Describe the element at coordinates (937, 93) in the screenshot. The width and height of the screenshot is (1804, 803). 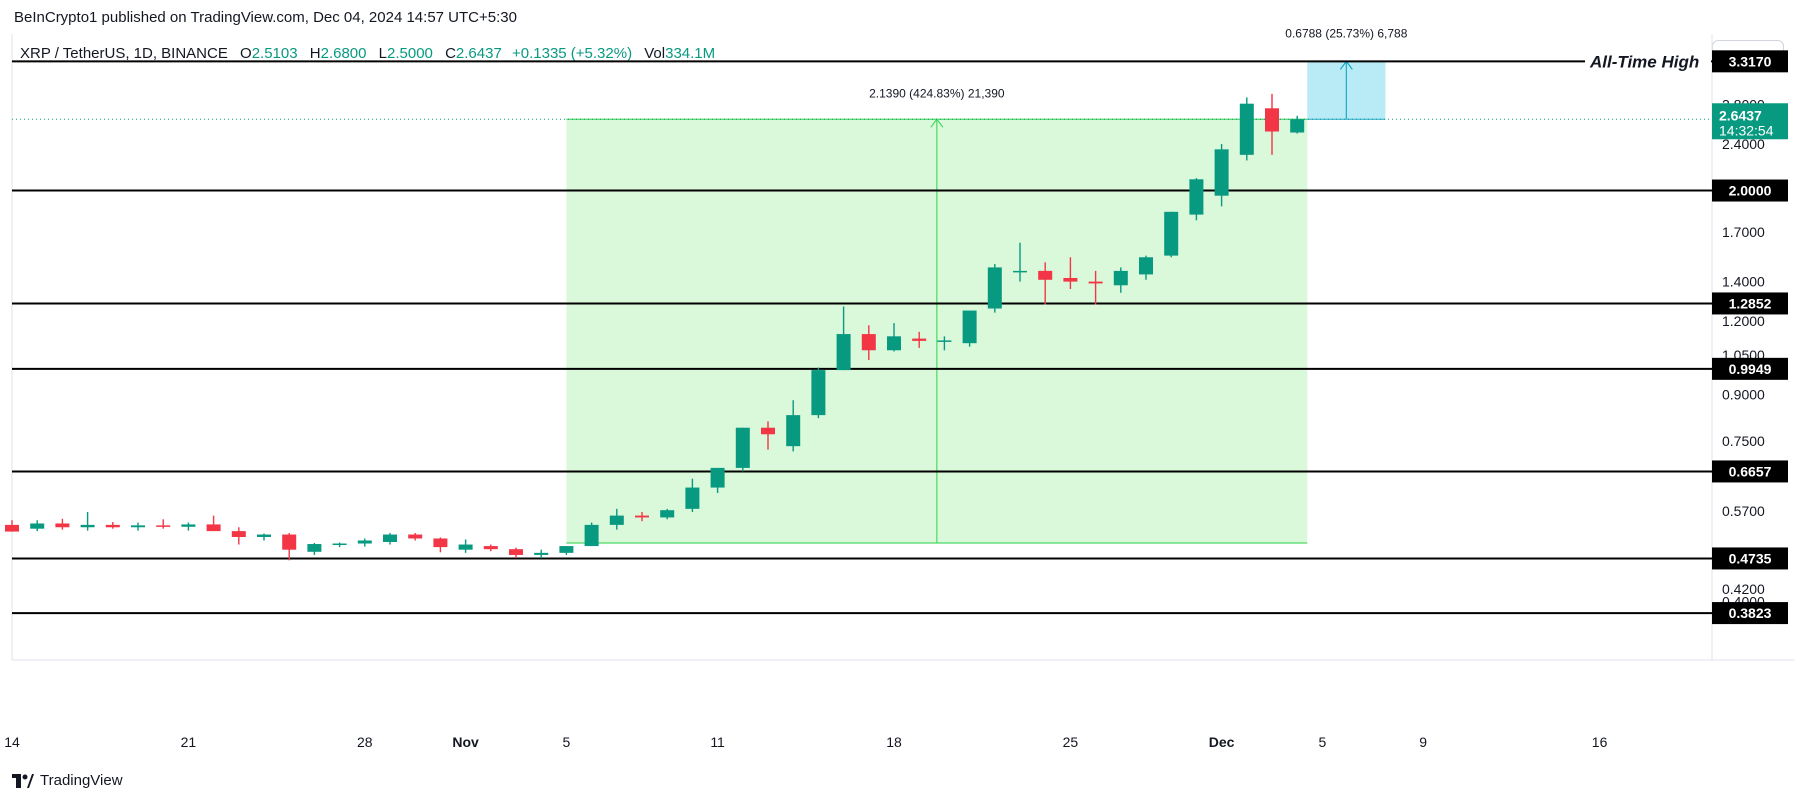
I see `range-measure-label: 2.1390 (424.83%) 21,390` at that location.